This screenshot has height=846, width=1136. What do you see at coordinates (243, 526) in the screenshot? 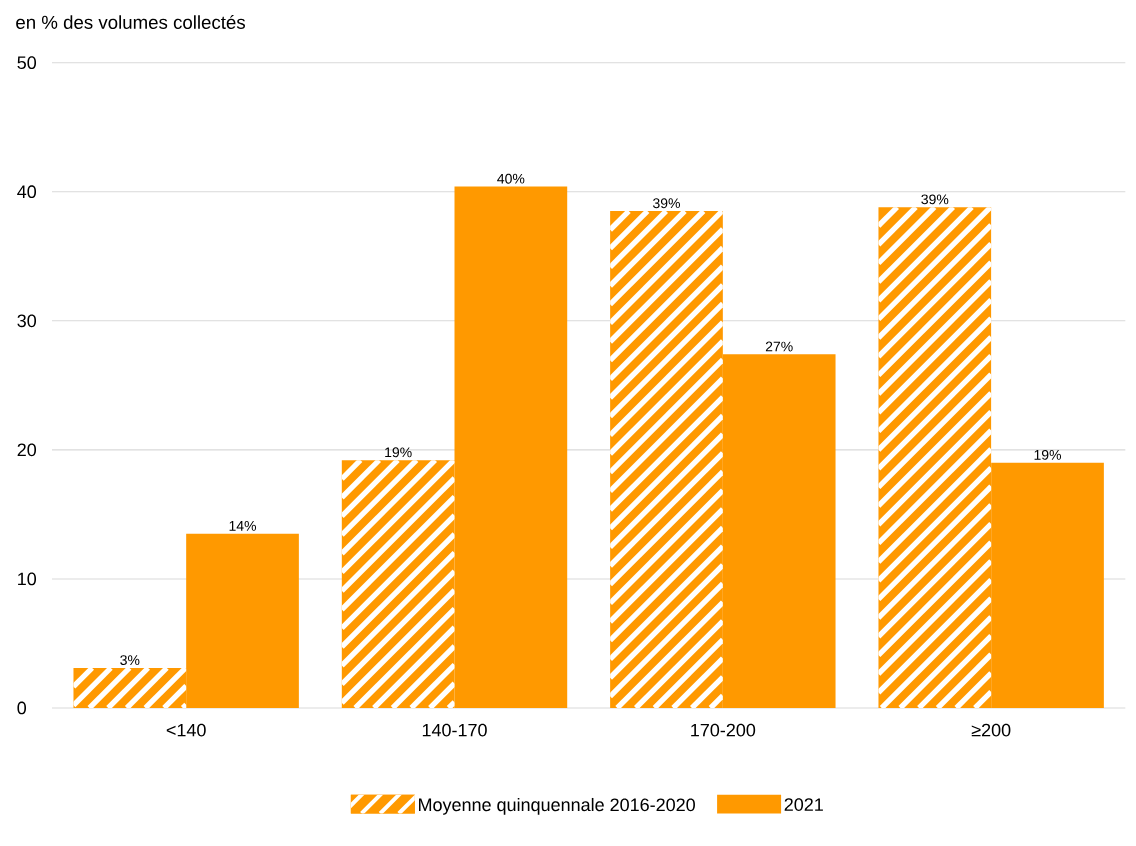
I see `data-label: 14%` at bounding box center [243, 526].